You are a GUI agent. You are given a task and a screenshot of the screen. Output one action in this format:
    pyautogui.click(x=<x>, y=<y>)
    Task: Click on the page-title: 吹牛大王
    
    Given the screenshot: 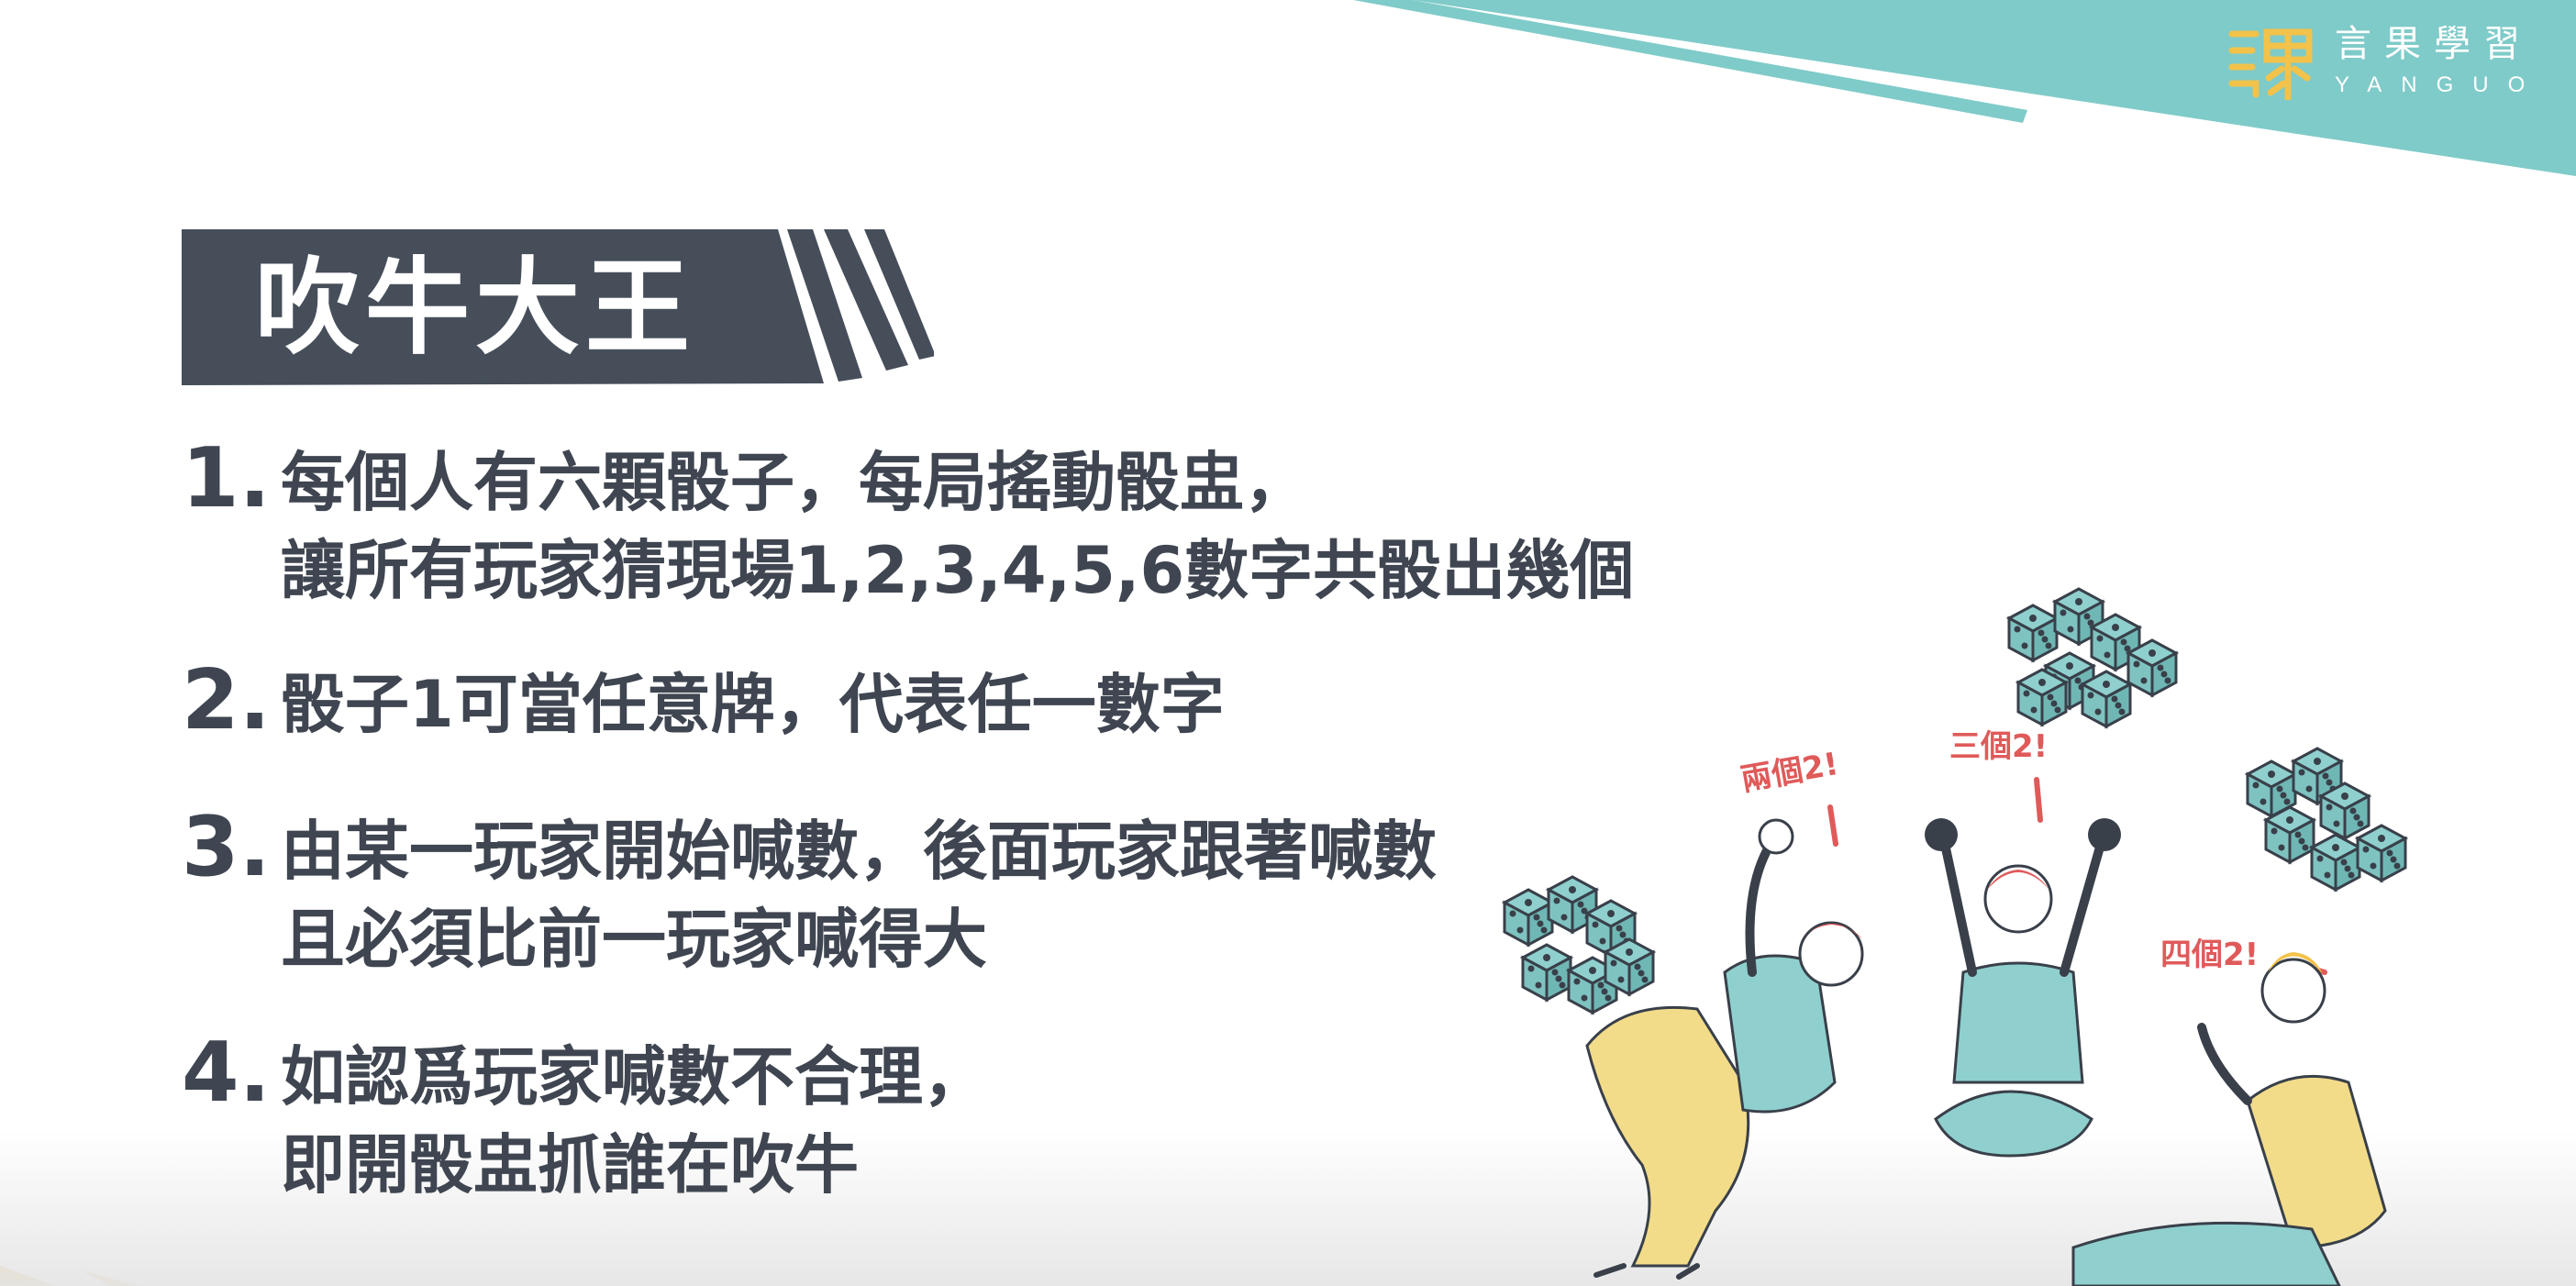 What is the action you would take?
    pyautogui.click(x=475, y=307)
    